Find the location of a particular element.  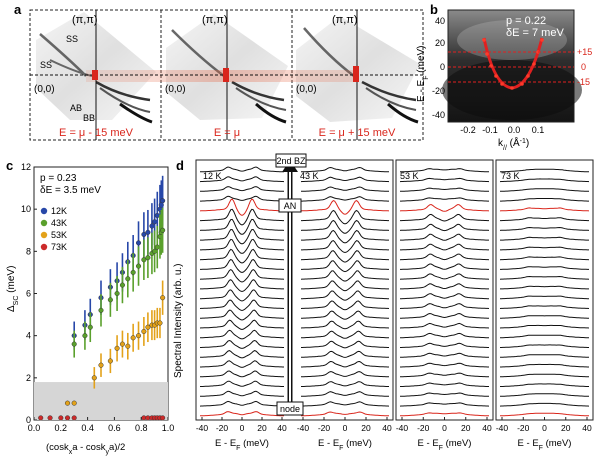

legend-label-73k: 73K is located at coordinates (59, 247).